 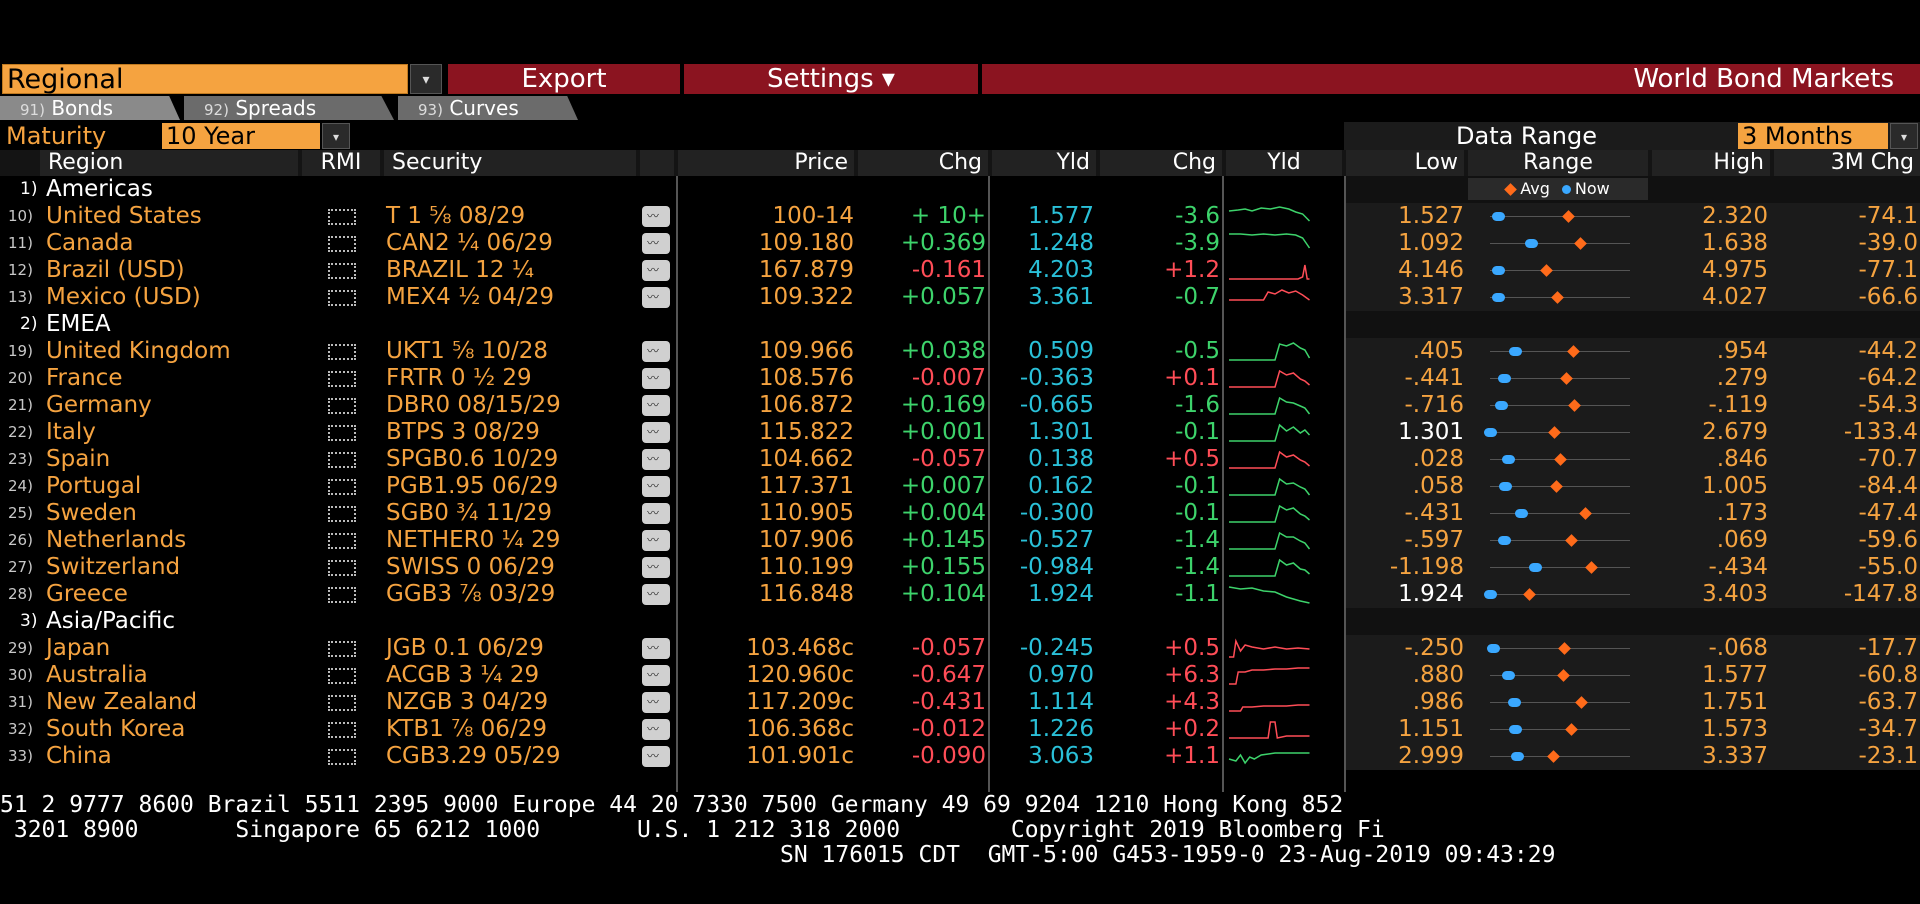 I want to click on security-name: CAN2 ¼ 06/29, so click(x=469, y=243).